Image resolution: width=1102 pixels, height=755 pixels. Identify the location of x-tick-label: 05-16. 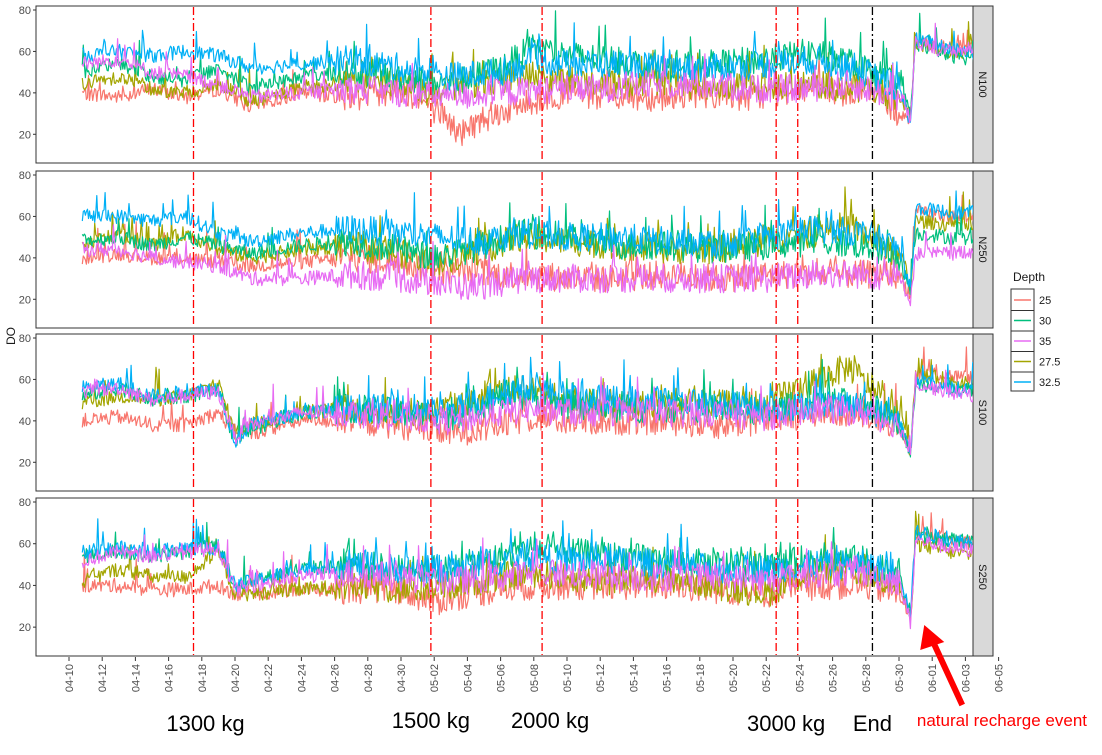
(668, 678).